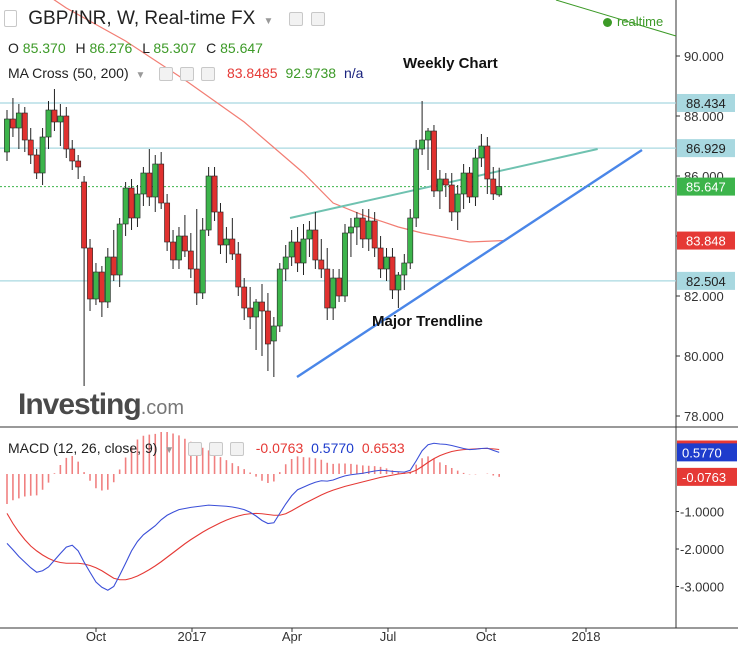  I want to click on price-label-text: 82.504, so click(706, 281).